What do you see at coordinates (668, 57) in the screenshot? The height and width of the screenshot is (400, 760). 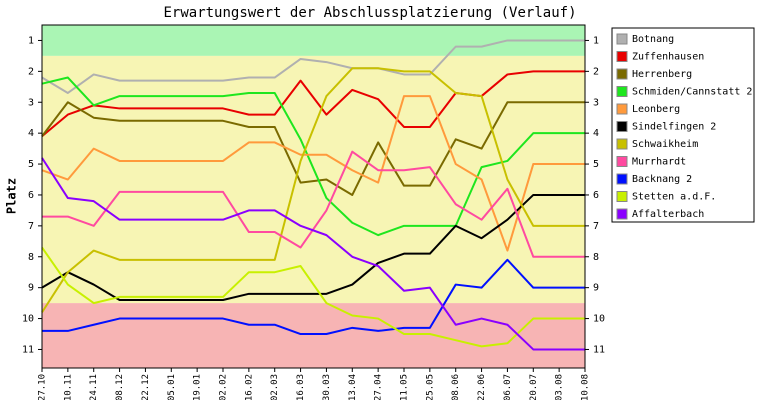 I see `legend-label: Zuffenhausen` at bounding box center [668, 57].